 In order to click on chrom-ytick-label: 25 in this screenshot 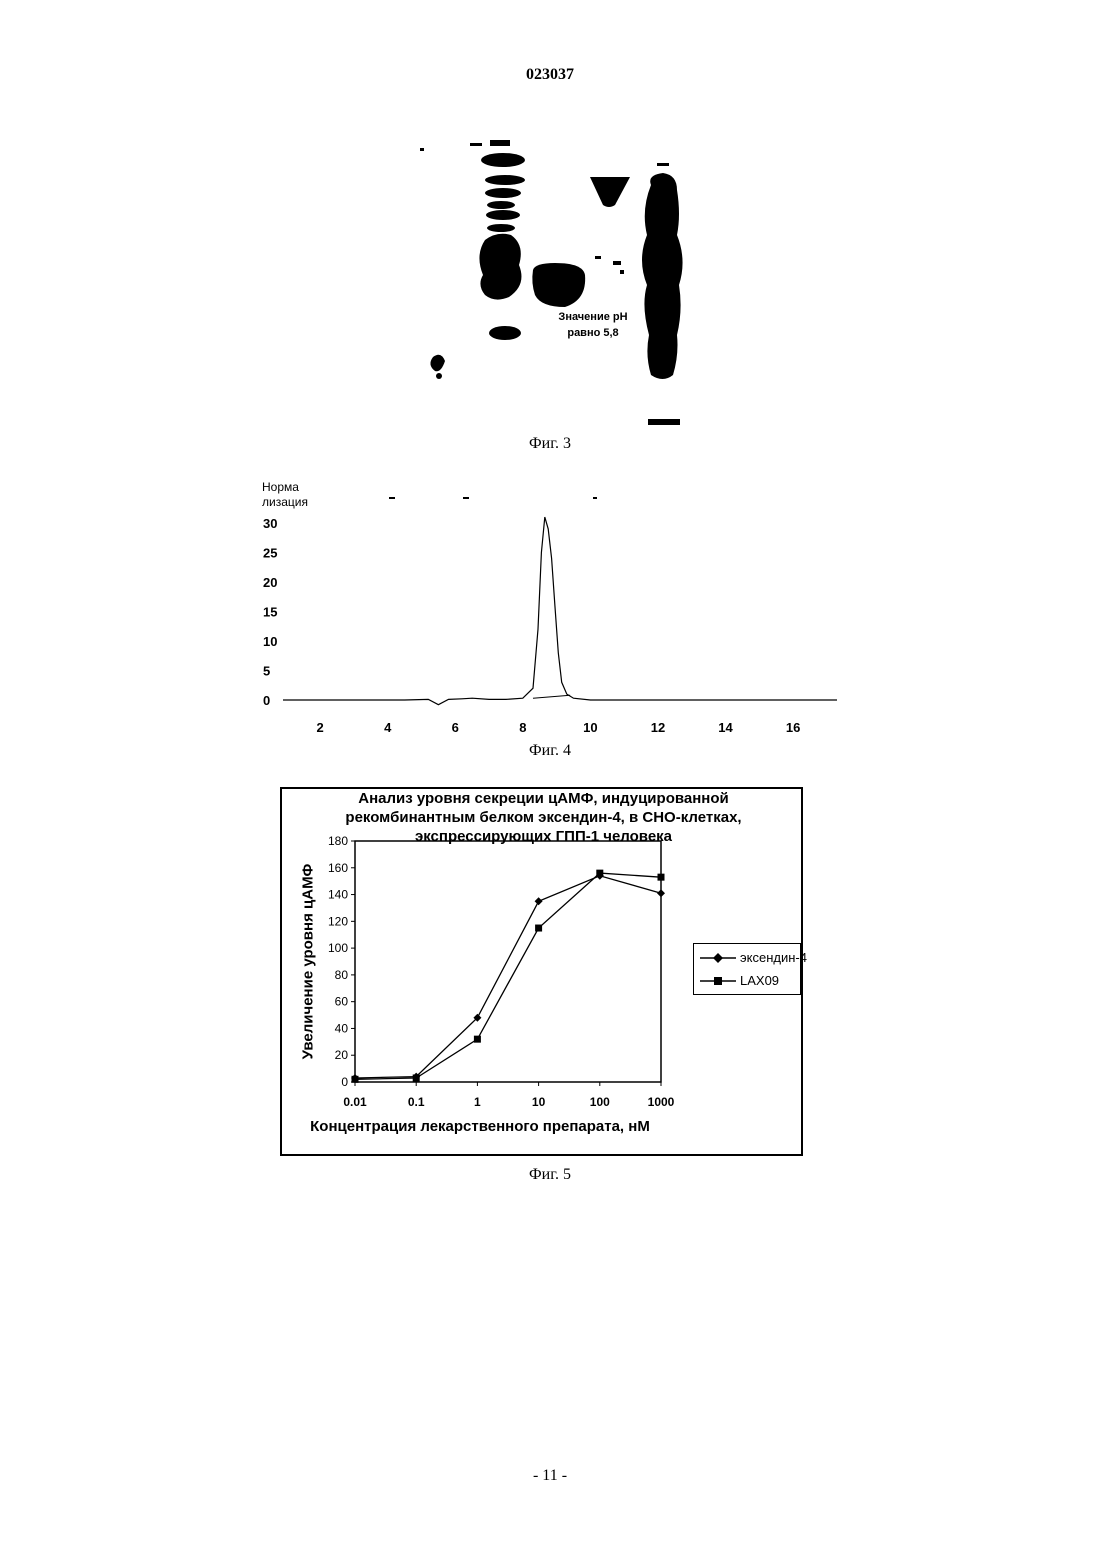, I will do `click(270, 553)`.